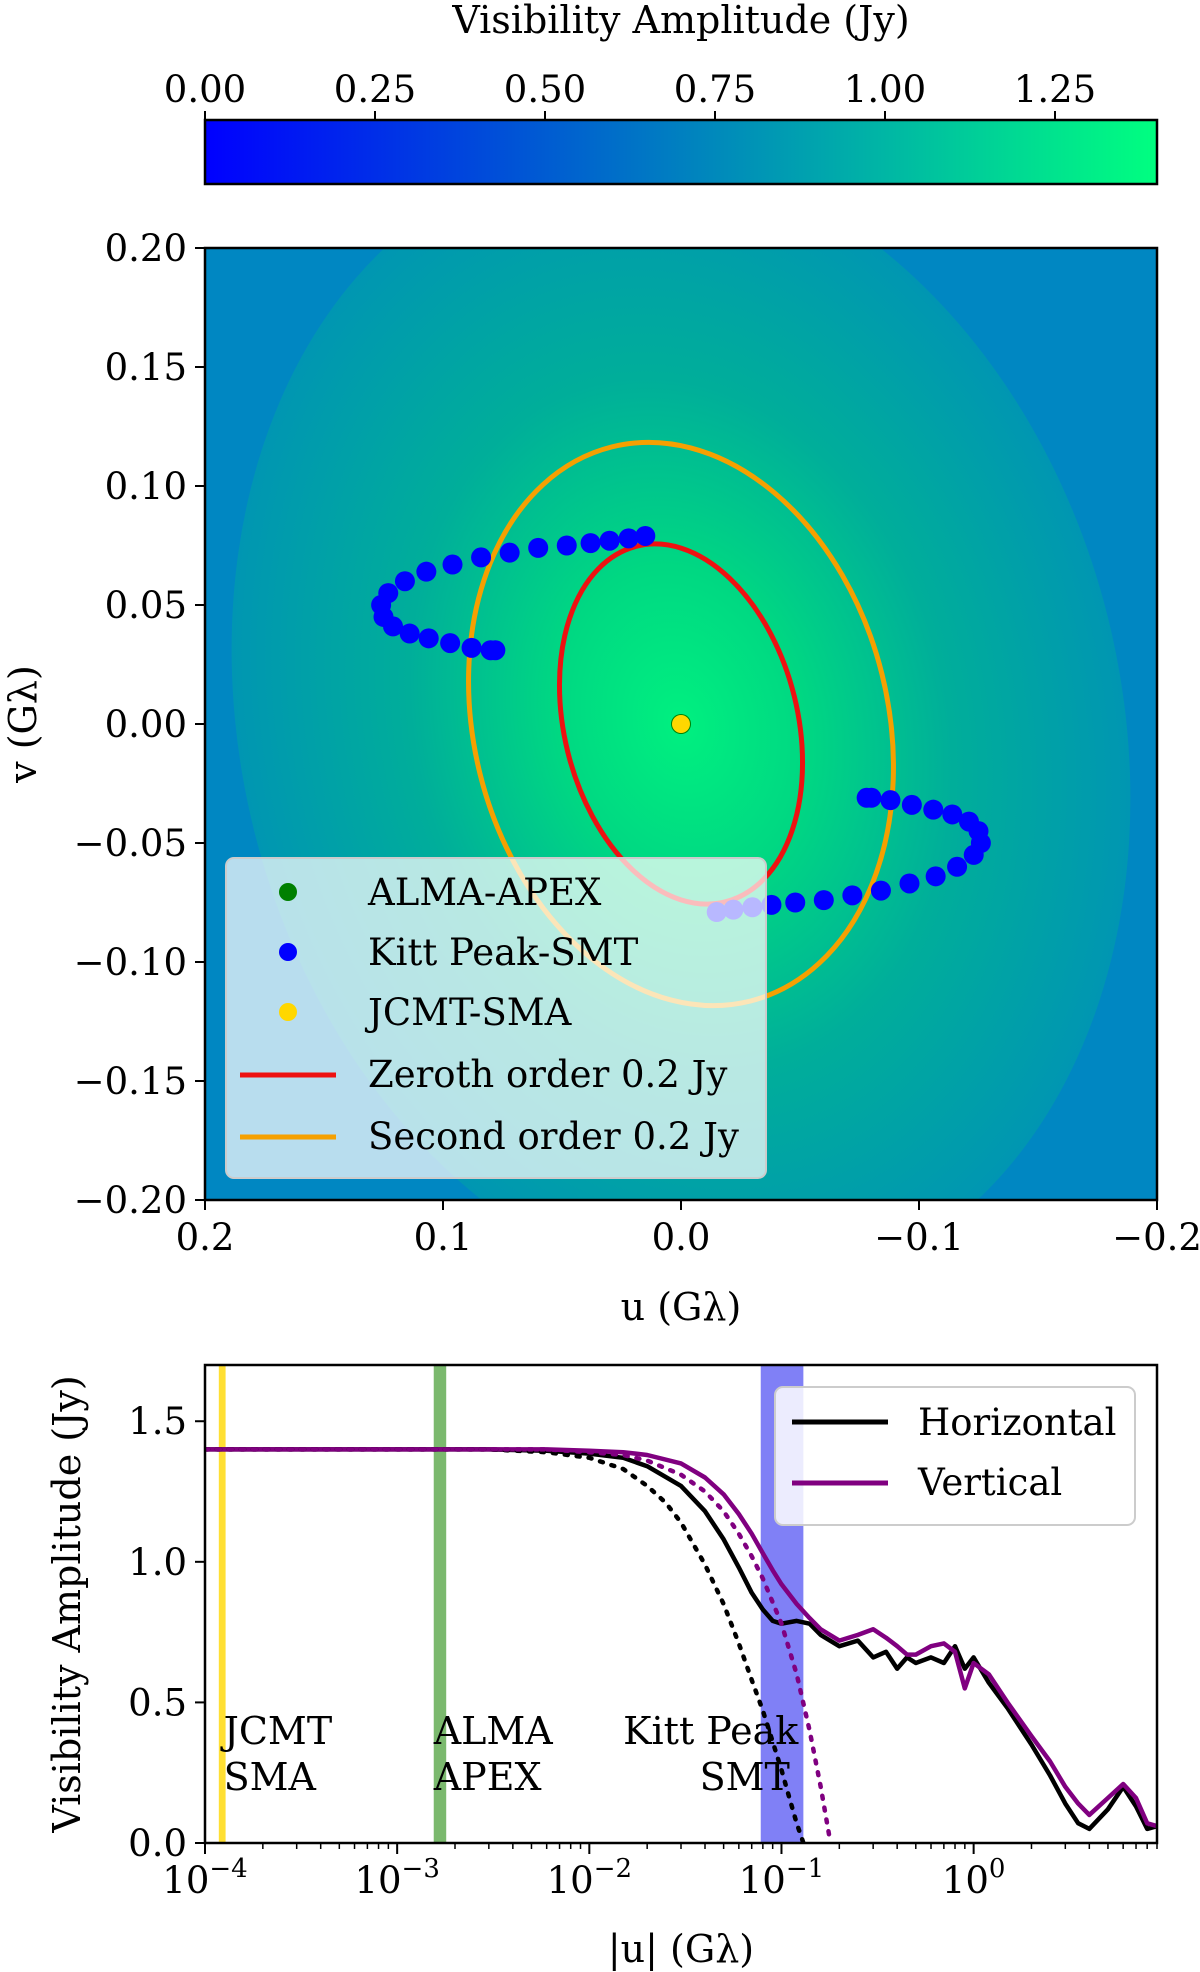  Describe the element at coordinates (146, 605) in the screenshot. I see `uv-ytick-label-3: 0.05` at that location.